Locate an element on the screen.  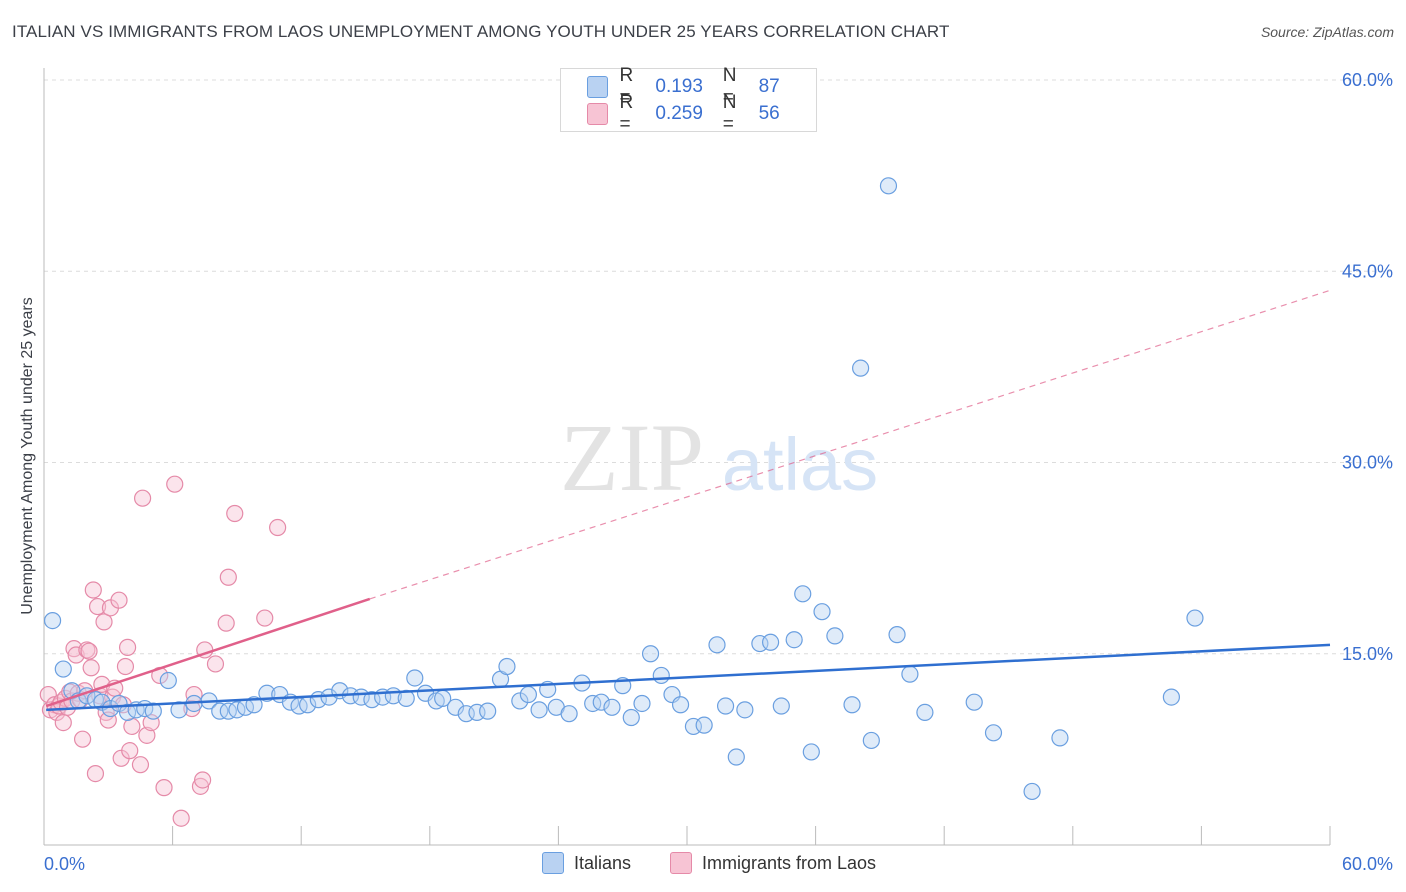
legend-n-value: 87 is located at coordinates (769, 86).